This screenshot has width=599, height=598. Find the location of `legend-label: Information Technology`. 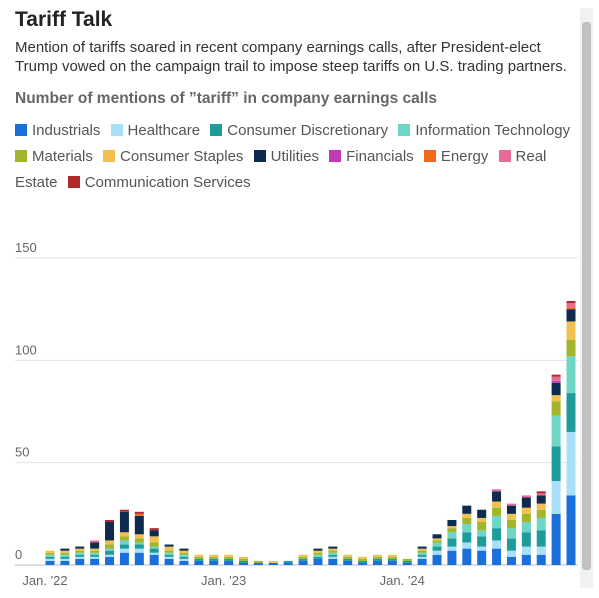

legend-label: Information Technology is located at coordinates (493, 130).